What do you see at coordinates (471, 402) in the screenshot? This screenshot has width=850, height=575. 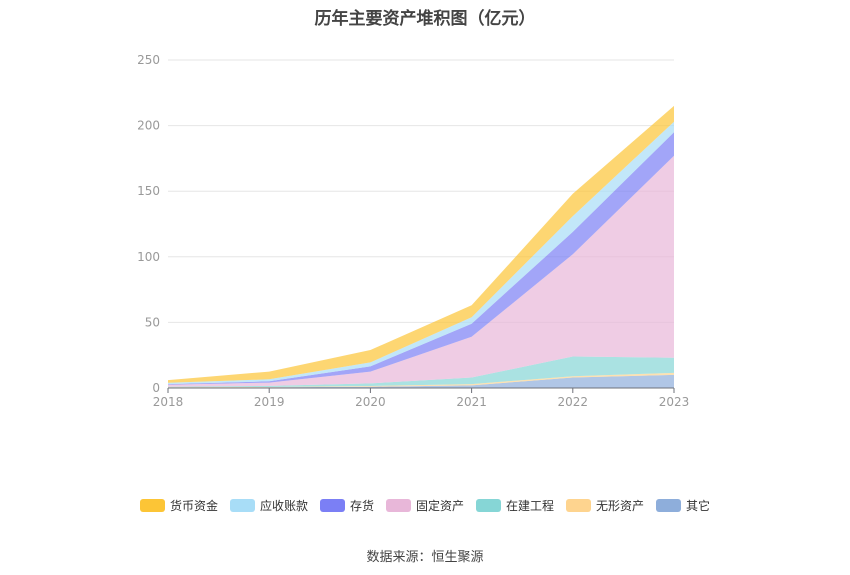 I see `x-tick-label: 2021` at bounding box center [471, 402].